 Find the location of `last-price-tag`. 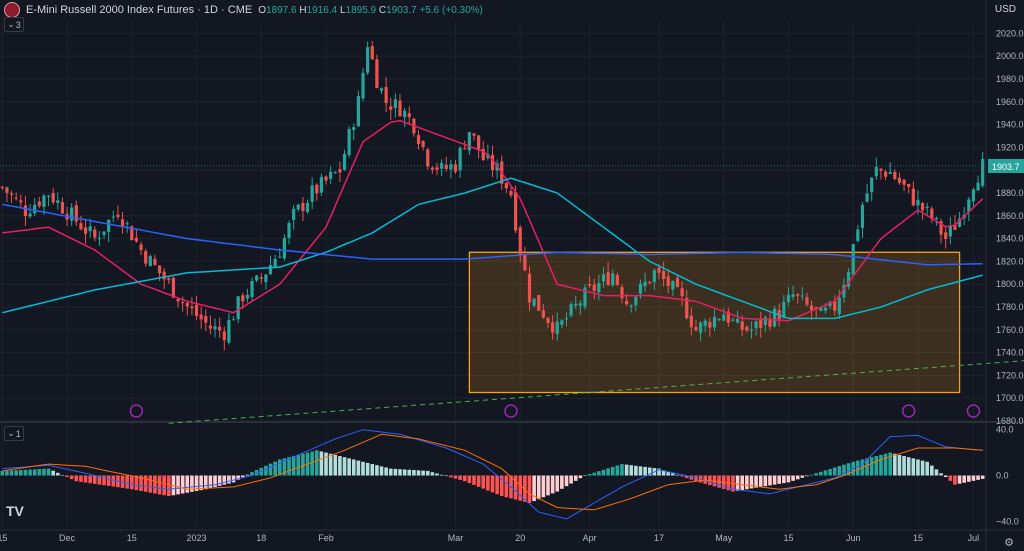

last-price-tag is located at coordinates (1006, 165).